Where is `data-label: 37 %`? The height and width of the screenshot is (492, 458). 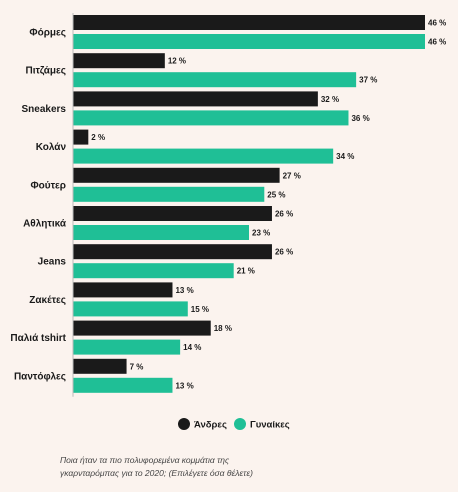 data-label: 37 % is located at coordinates (368, 80).